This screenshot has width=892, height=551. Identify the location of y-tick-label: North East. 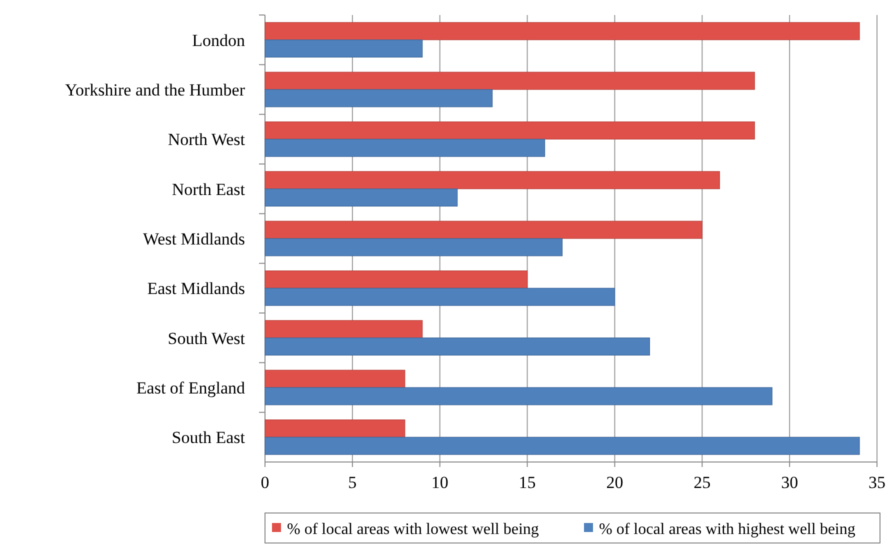
(209, 189).